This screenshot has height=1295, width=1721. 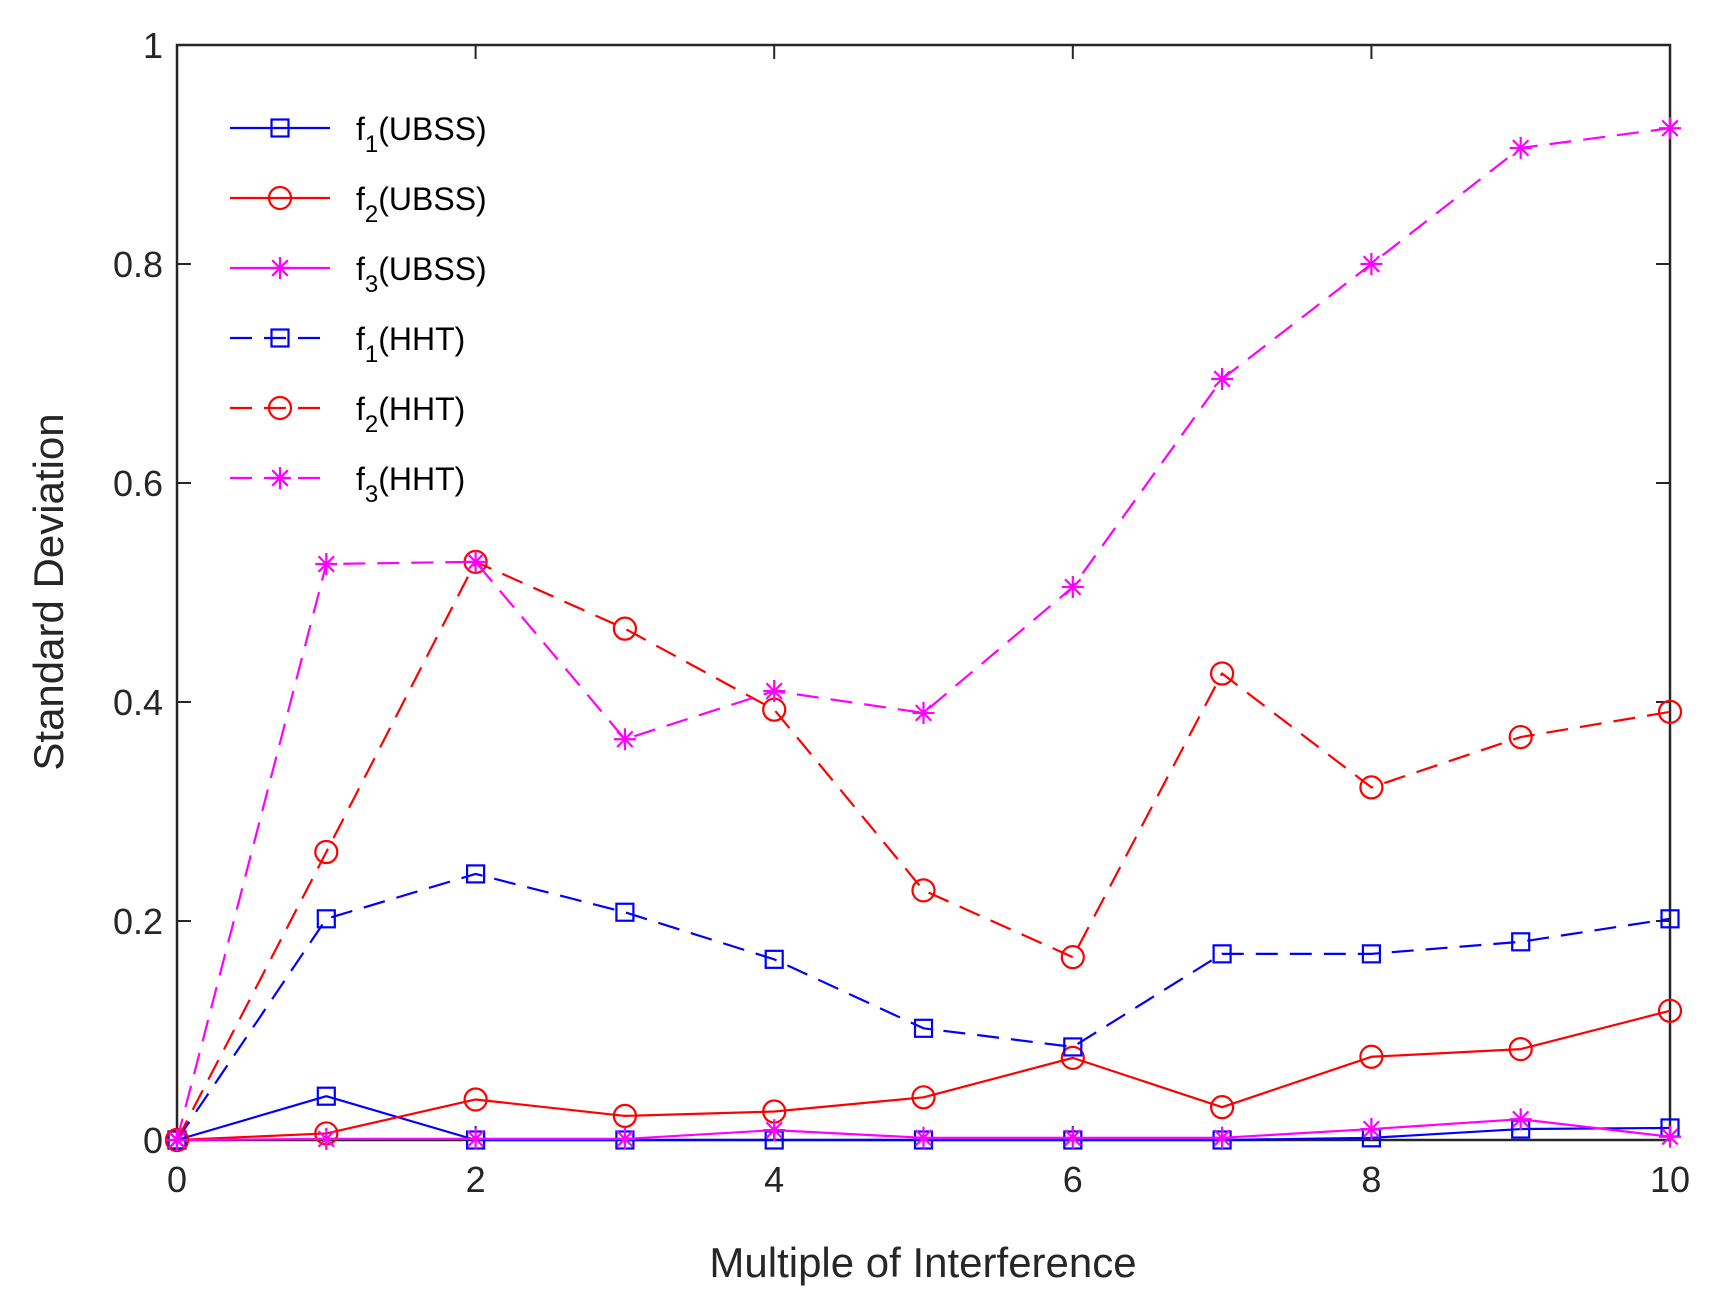 What do you see at coordinates (153, 45) in the screenshot?
I see `y-tick-label: 1` at bounding box center [153, 45].